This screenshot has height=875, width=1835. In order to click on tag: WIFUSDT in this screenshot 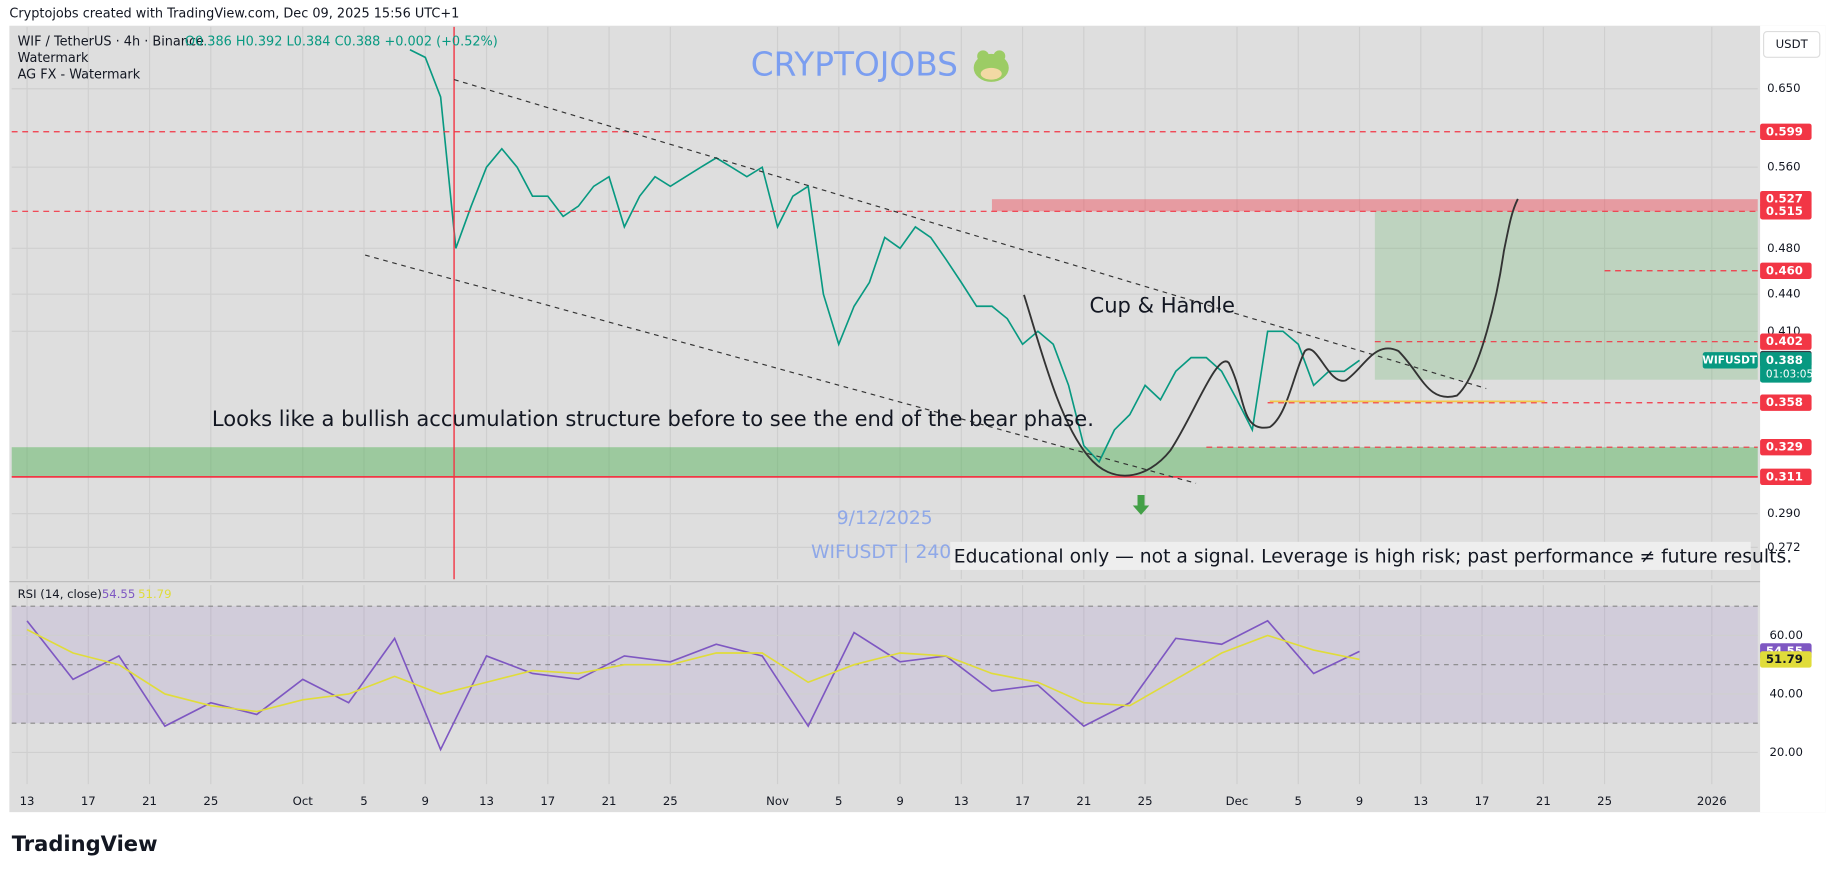, I will do `click(1730, 360)`.